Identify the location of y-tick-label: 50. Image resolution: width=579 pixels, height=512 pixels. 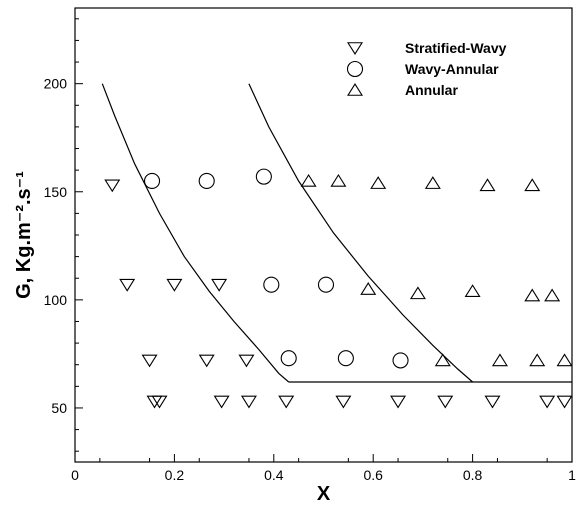
(59, 408).